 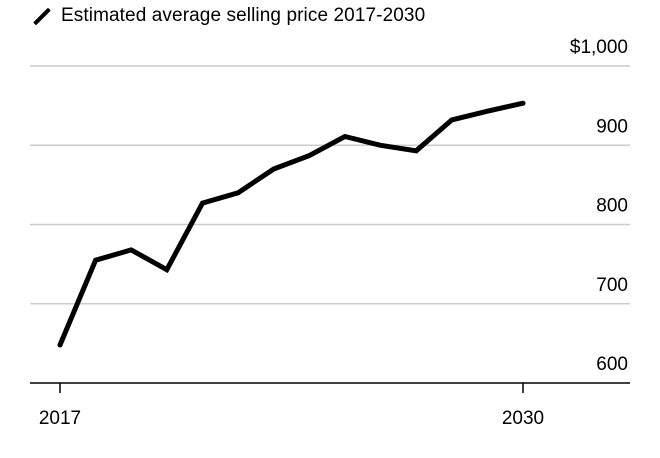 I want to click on data-point-2021, so click(x=202, y=203).